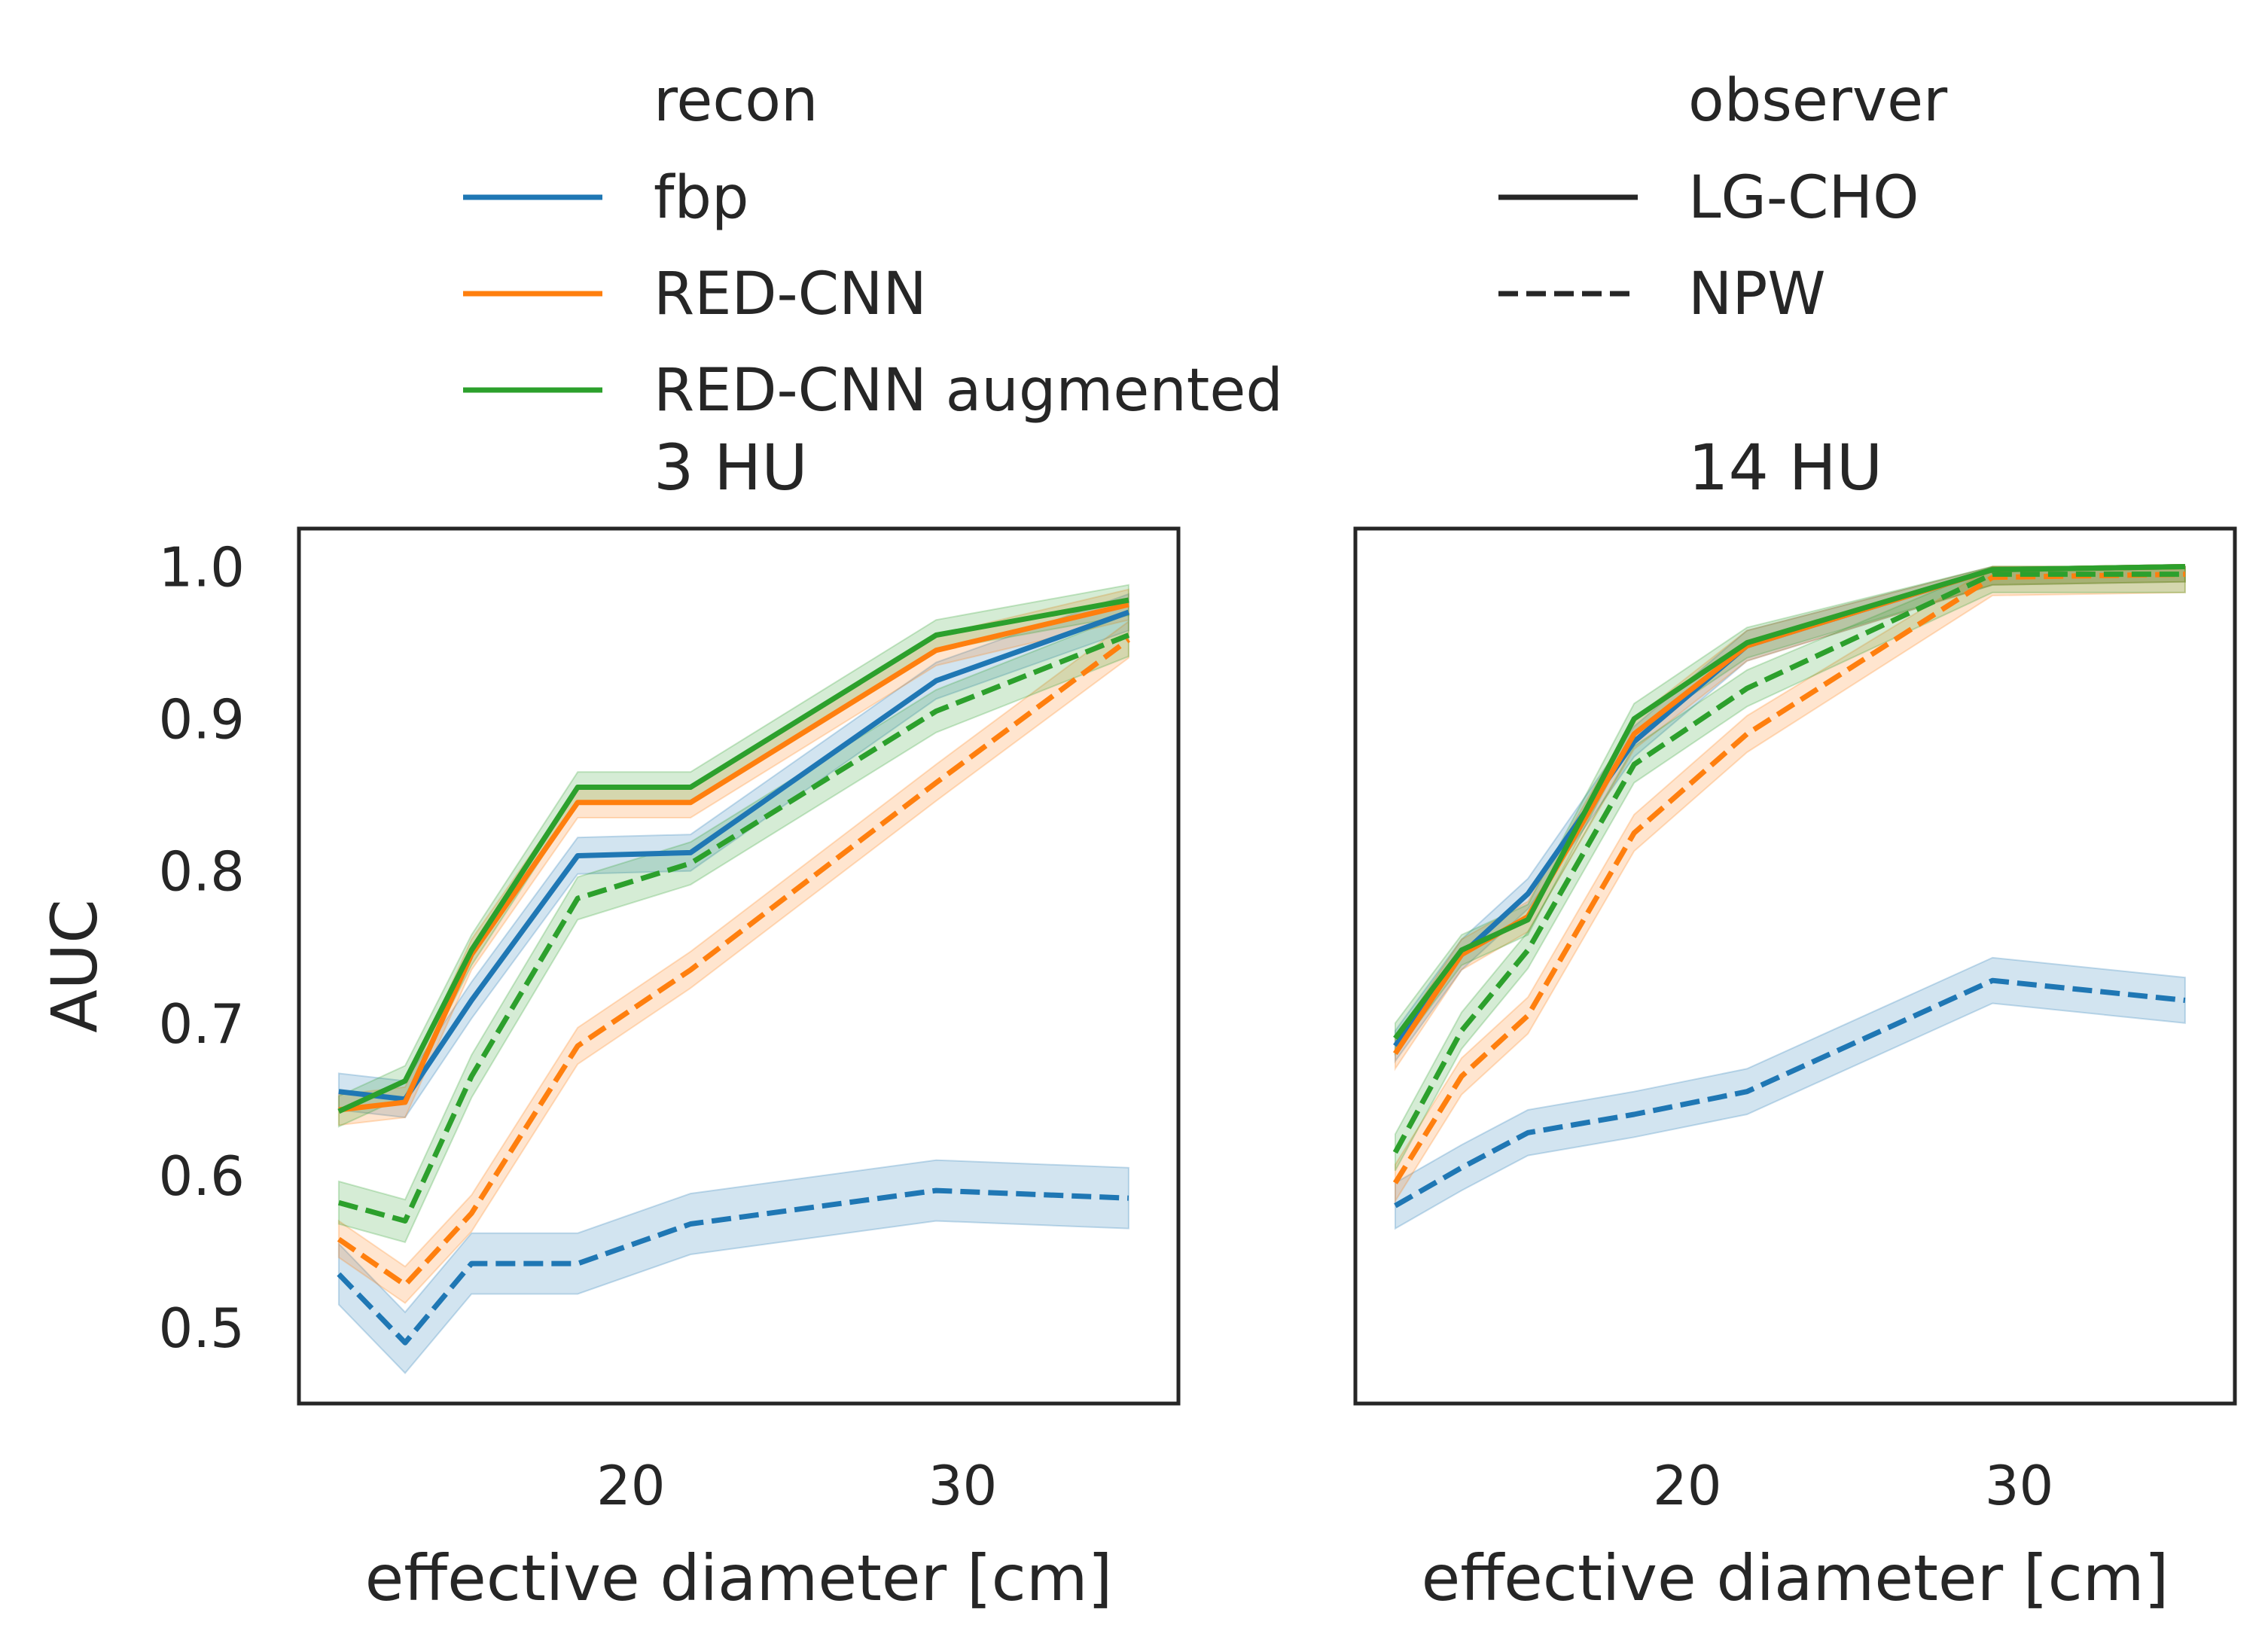 This screenshot has width=2268, height=1652. I want to click on y-tick-label-1-0: 1.0, so click(201, 568).